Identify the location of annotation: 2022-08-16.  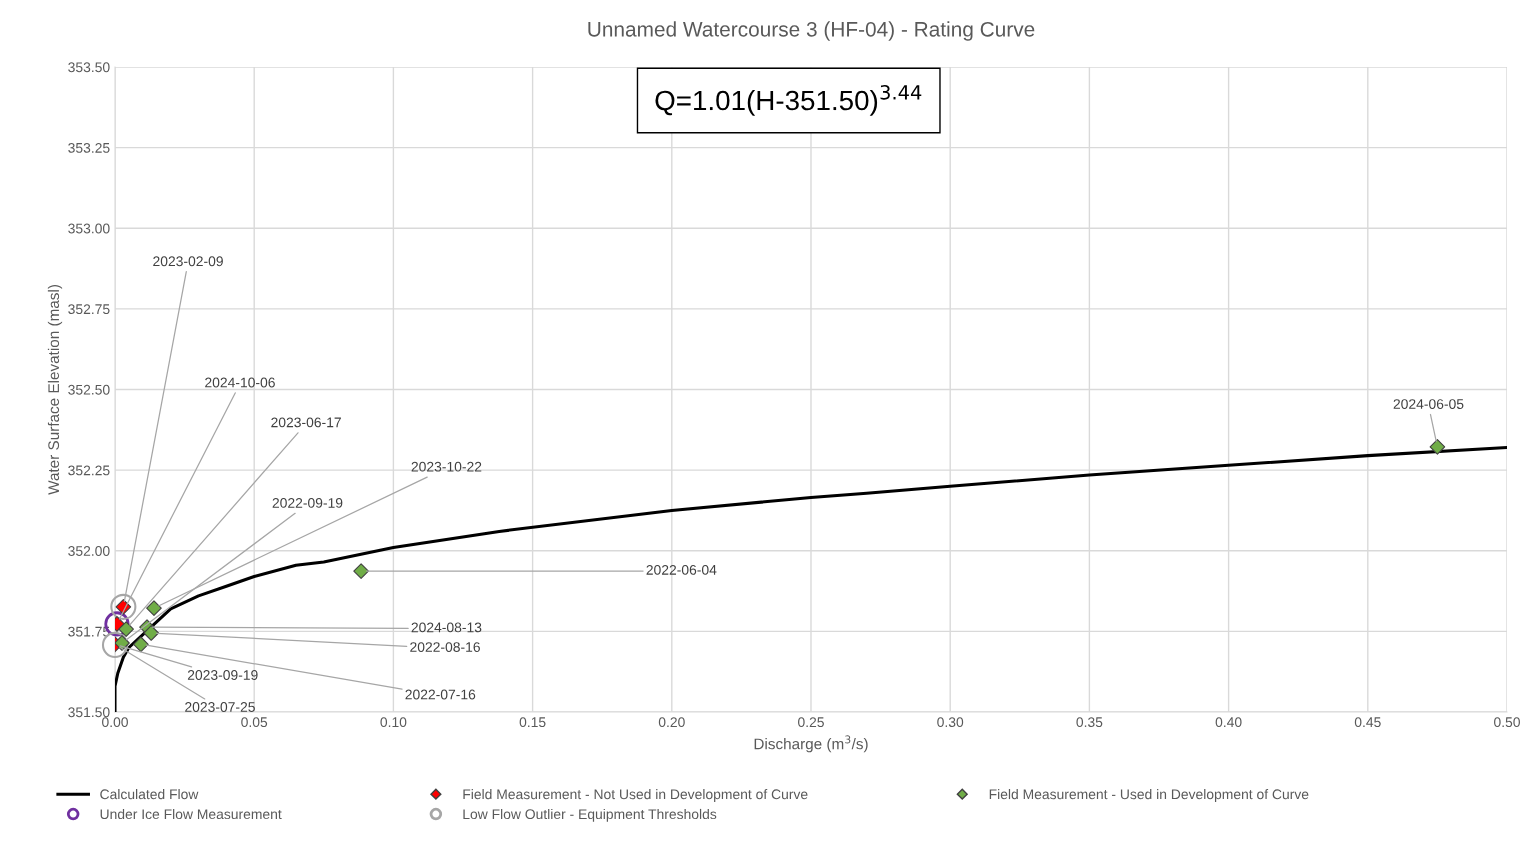
(445, 647).